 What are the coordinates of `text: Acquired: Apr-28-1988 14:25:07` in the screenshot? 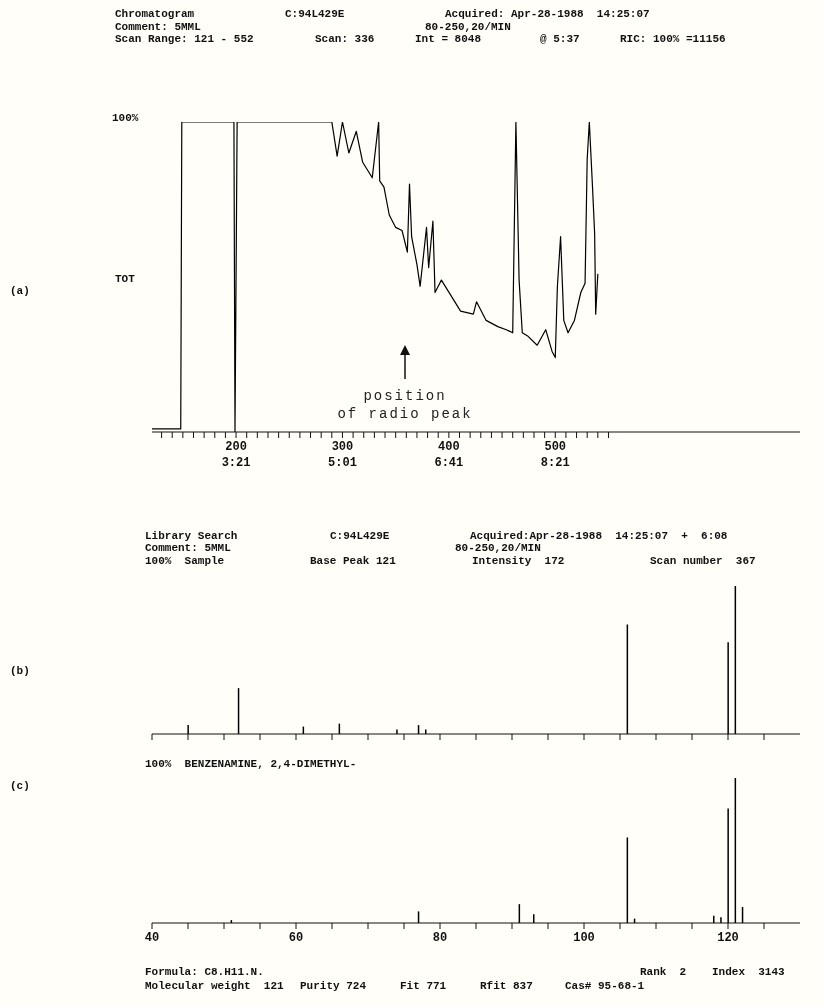 It's located at (547, 14).